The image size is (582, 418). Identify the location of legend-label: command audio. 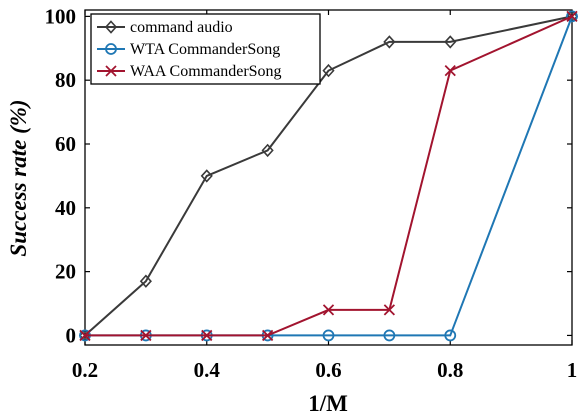
(181, 27).